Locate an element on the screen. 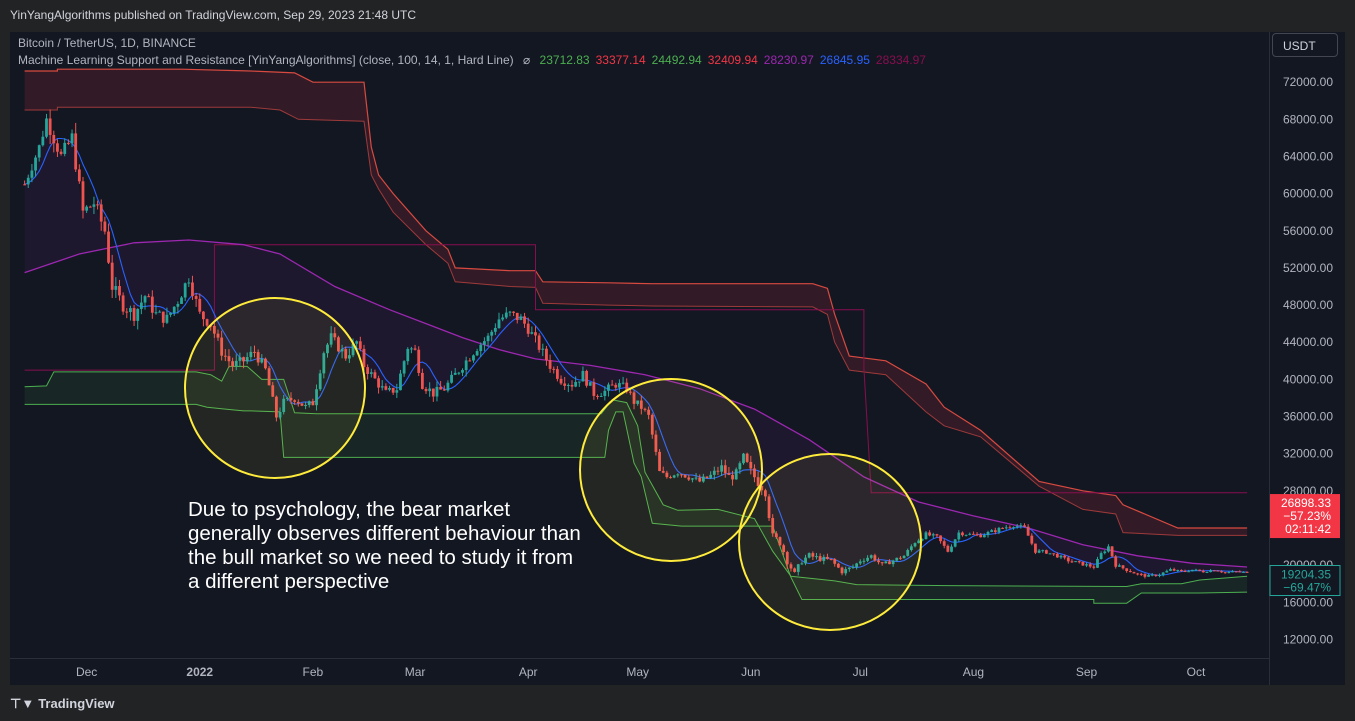 Image resolution: width=1355 pixels, height=721 pixels. eye-slash-icon: ⌀ is located at coordinates (526, 60).